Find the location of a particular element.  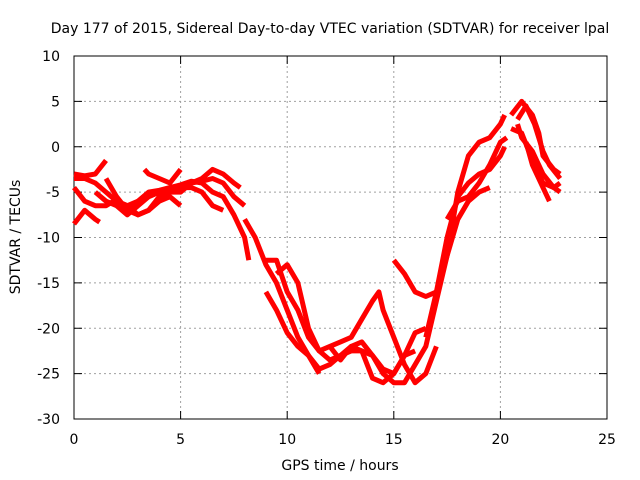

y-tick-label-1: 5 is located at coordinates (55, 102).